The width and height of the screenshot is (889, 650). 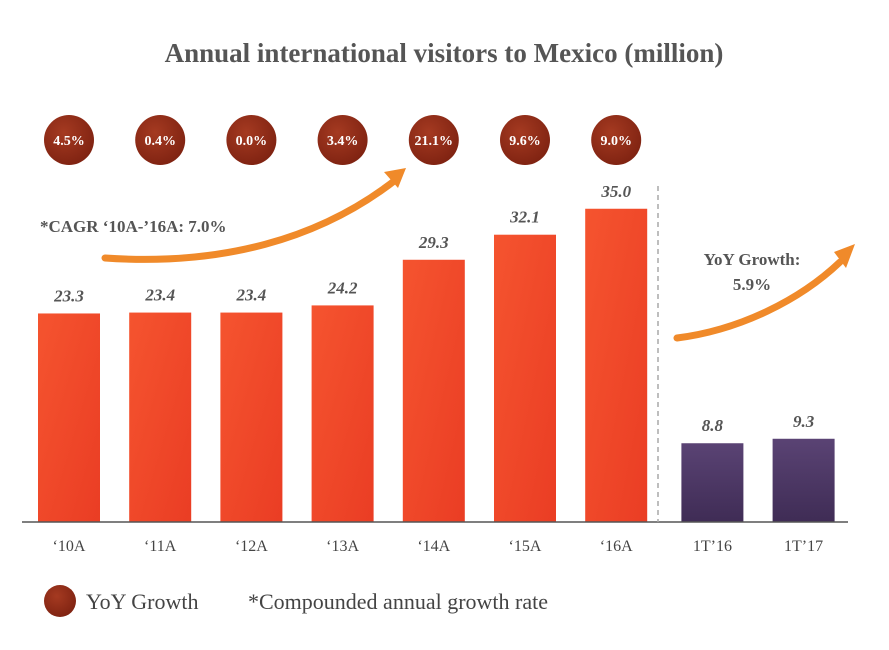 What do you see at coordinates (433, 242) in the screenshot?
I see `value-label-4: 29.3` at bounding box center [433, 242].